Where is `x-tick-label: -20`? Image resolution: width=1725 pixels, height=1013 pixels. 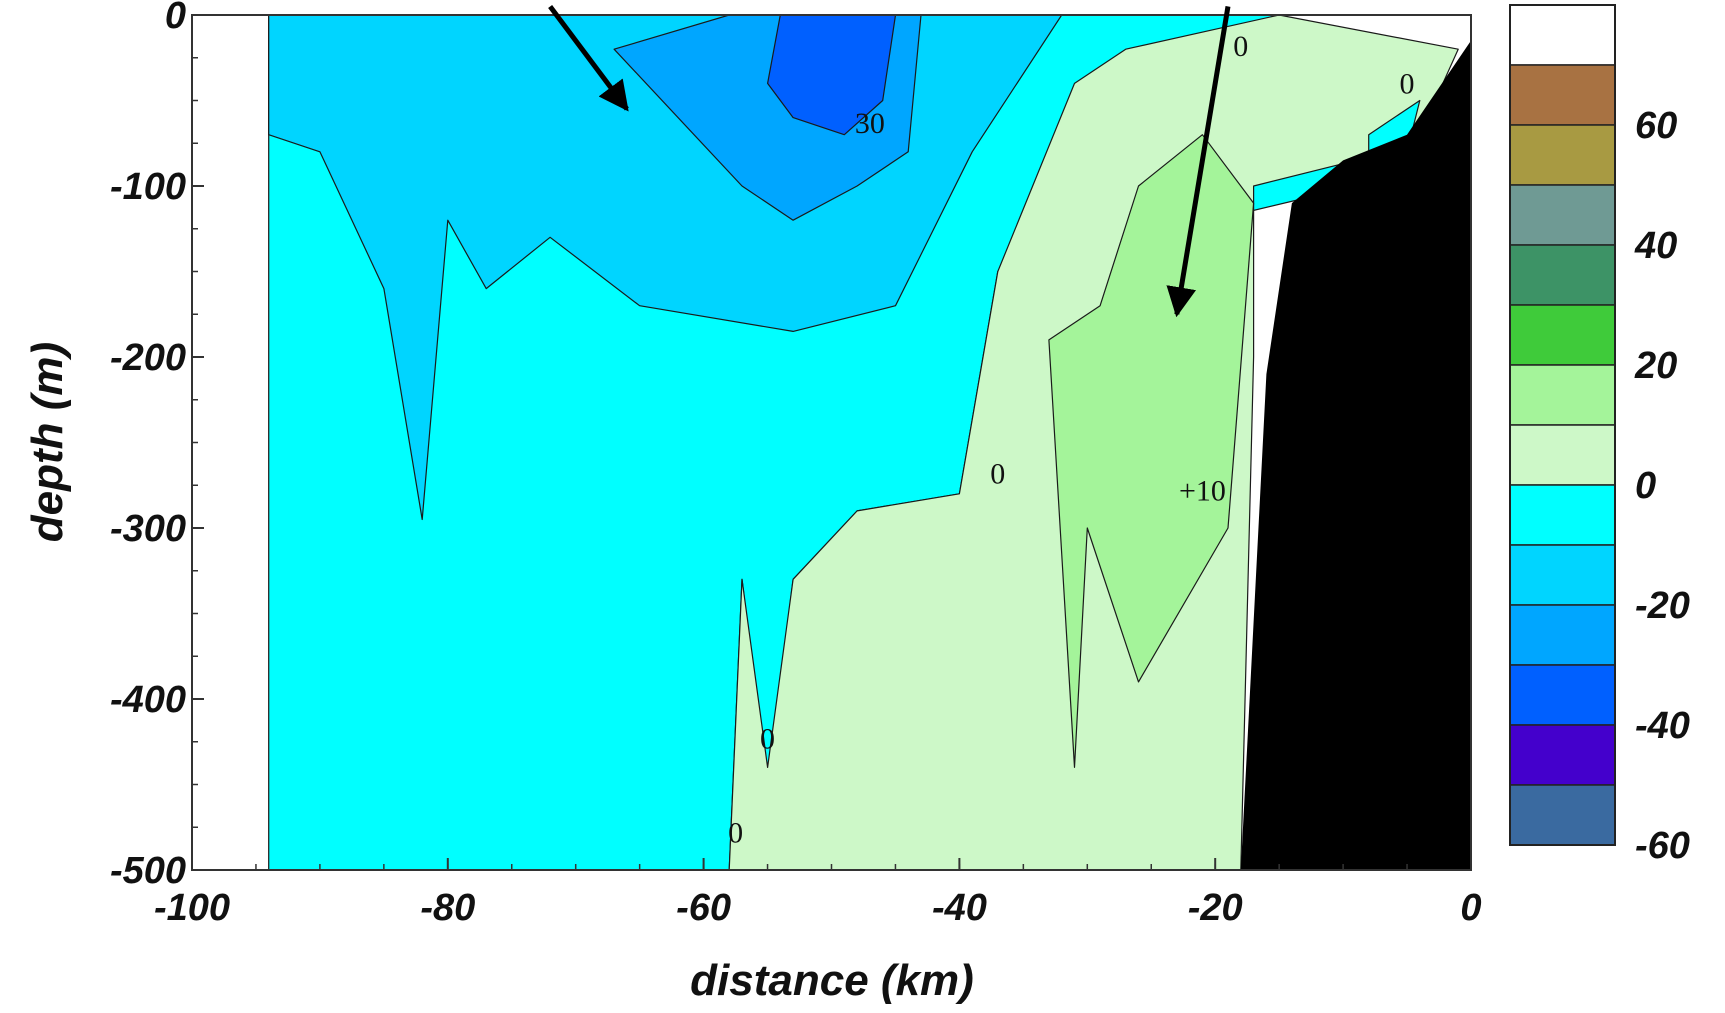 x-tick-label: -20 is located at coordinates (1215, 908).